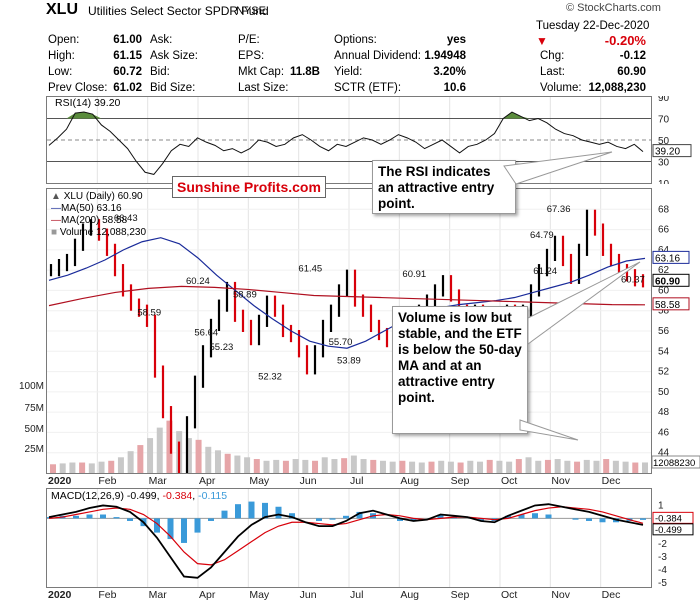 Image resolution: width=700 pixels, height=603 pixels. What do you see at coordinates (310, 269) in the screenshot?
I see `price-annotation: 61.45` at bounding box center [310, 269].